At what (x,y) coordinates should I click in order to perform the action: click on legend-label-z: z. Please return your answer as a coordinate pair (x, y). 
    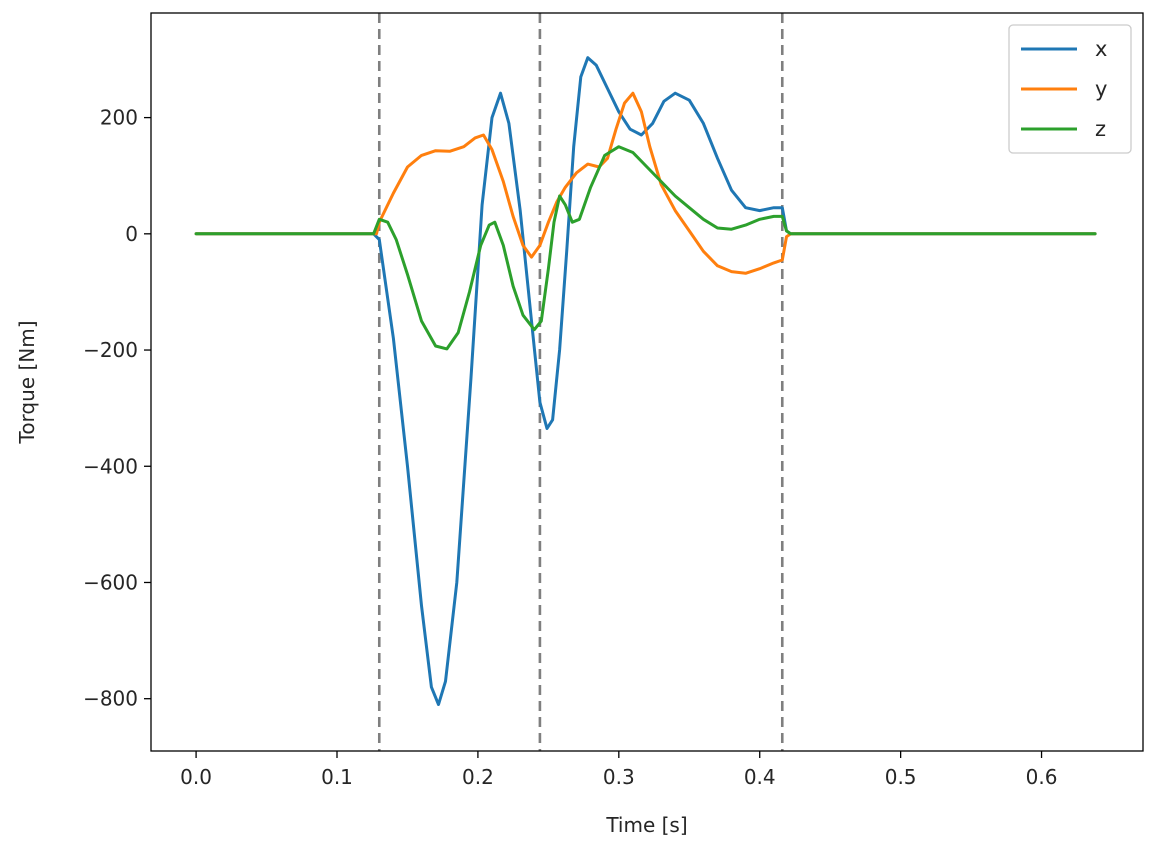
    Looking at the image, I should click on (1100, 129).